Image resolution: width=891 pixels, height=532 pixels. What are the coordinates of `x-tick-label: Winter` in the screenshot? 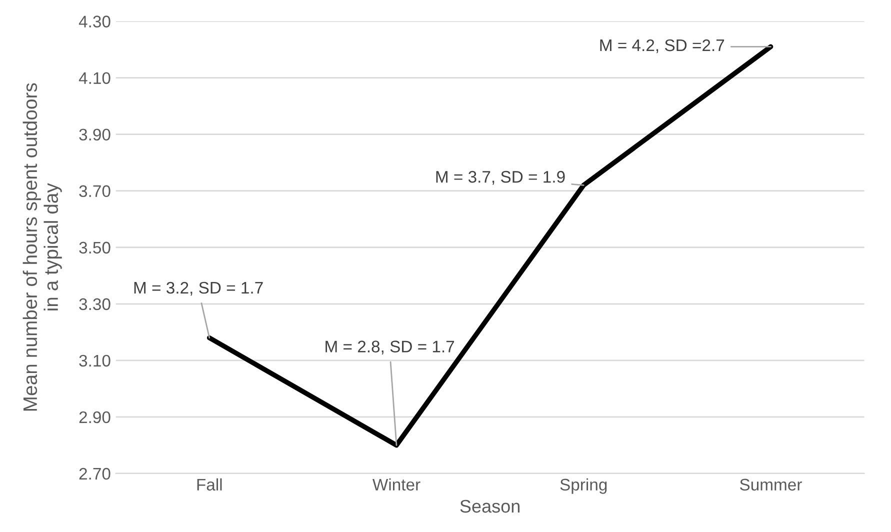 It's located at (396, 484).